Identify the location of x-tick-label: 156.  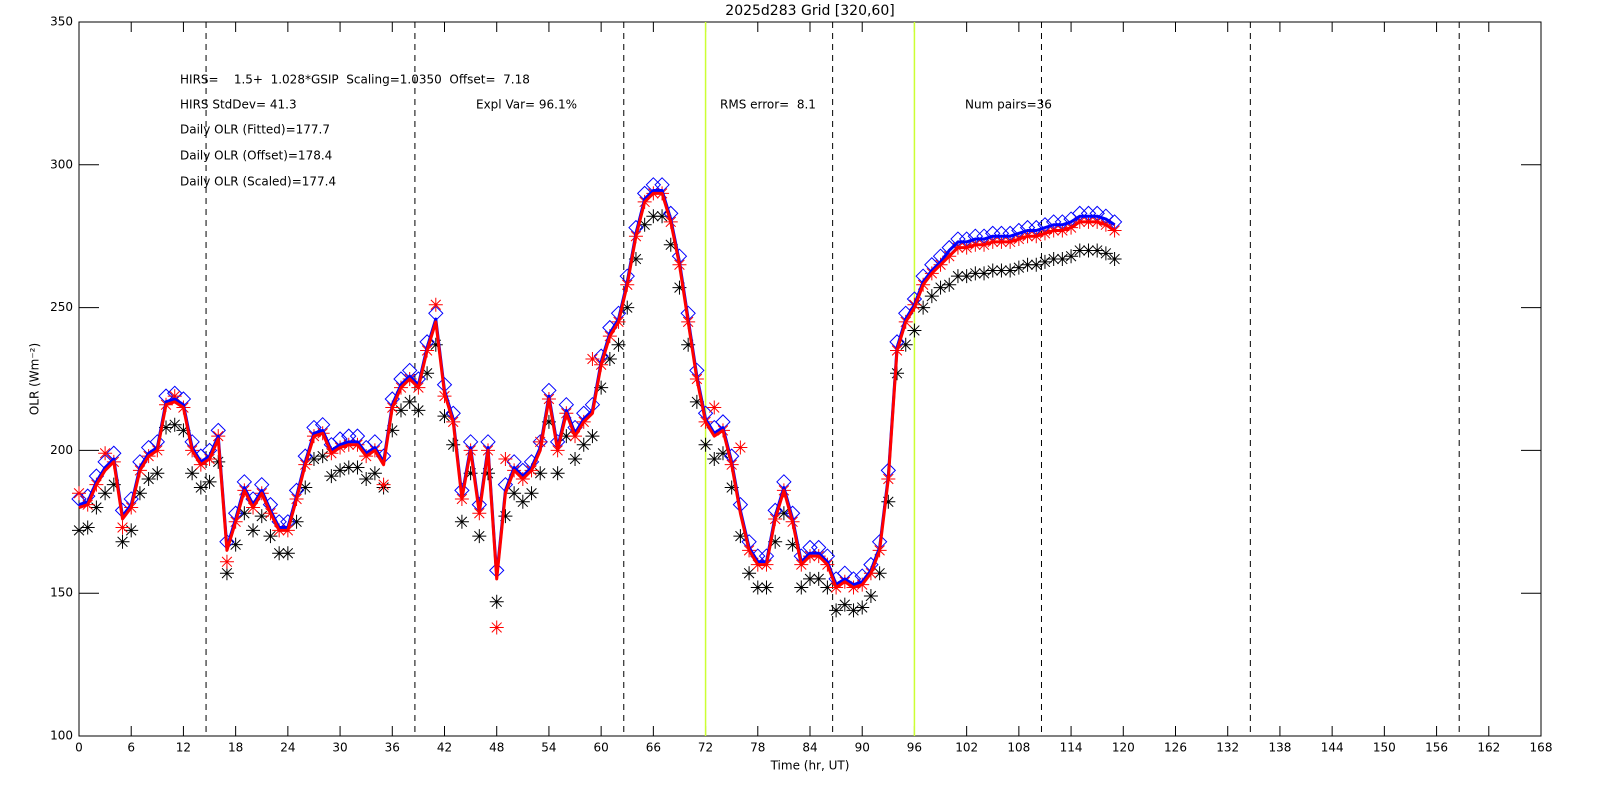
(1436, 748).